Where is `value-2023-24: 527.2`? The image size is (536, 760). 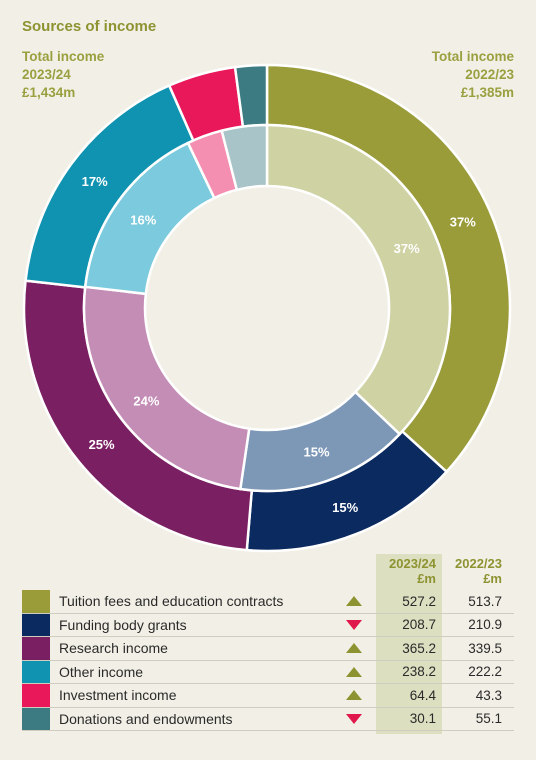 value-2023-24: 527.2 is located at coordinates (419, 601).